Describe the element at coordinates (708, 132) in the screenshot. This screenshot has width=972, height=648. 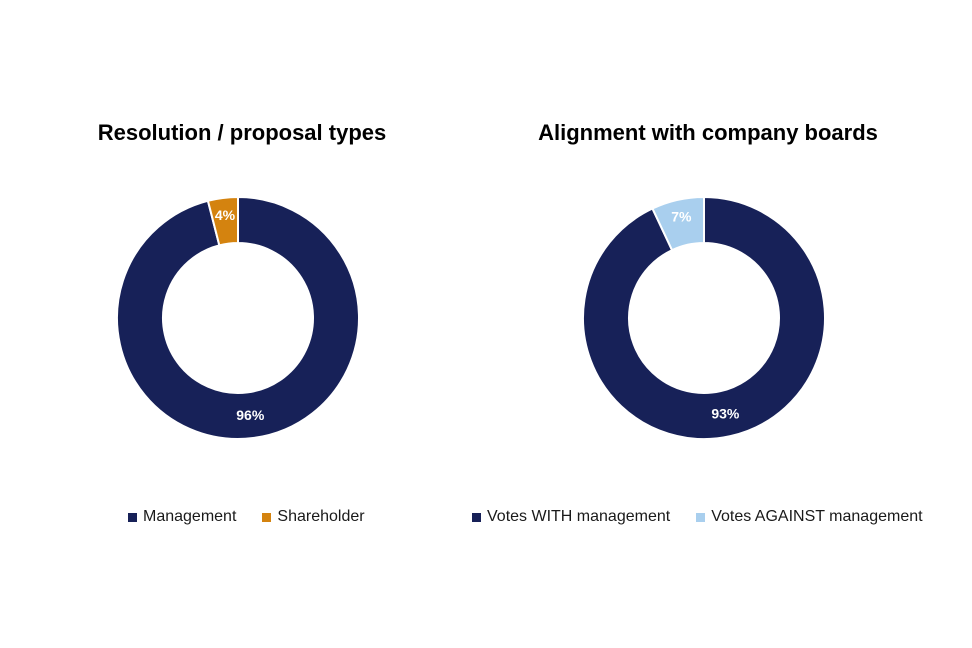
I see `chart-title-board-alignment: Alignment with company boards` at that location.